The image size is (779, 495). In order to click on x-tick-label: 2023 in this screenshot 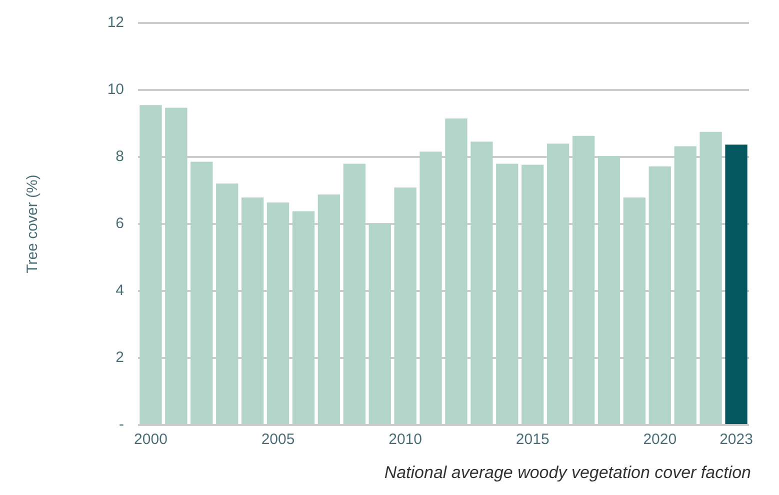, I will do `click(736, 439)`.